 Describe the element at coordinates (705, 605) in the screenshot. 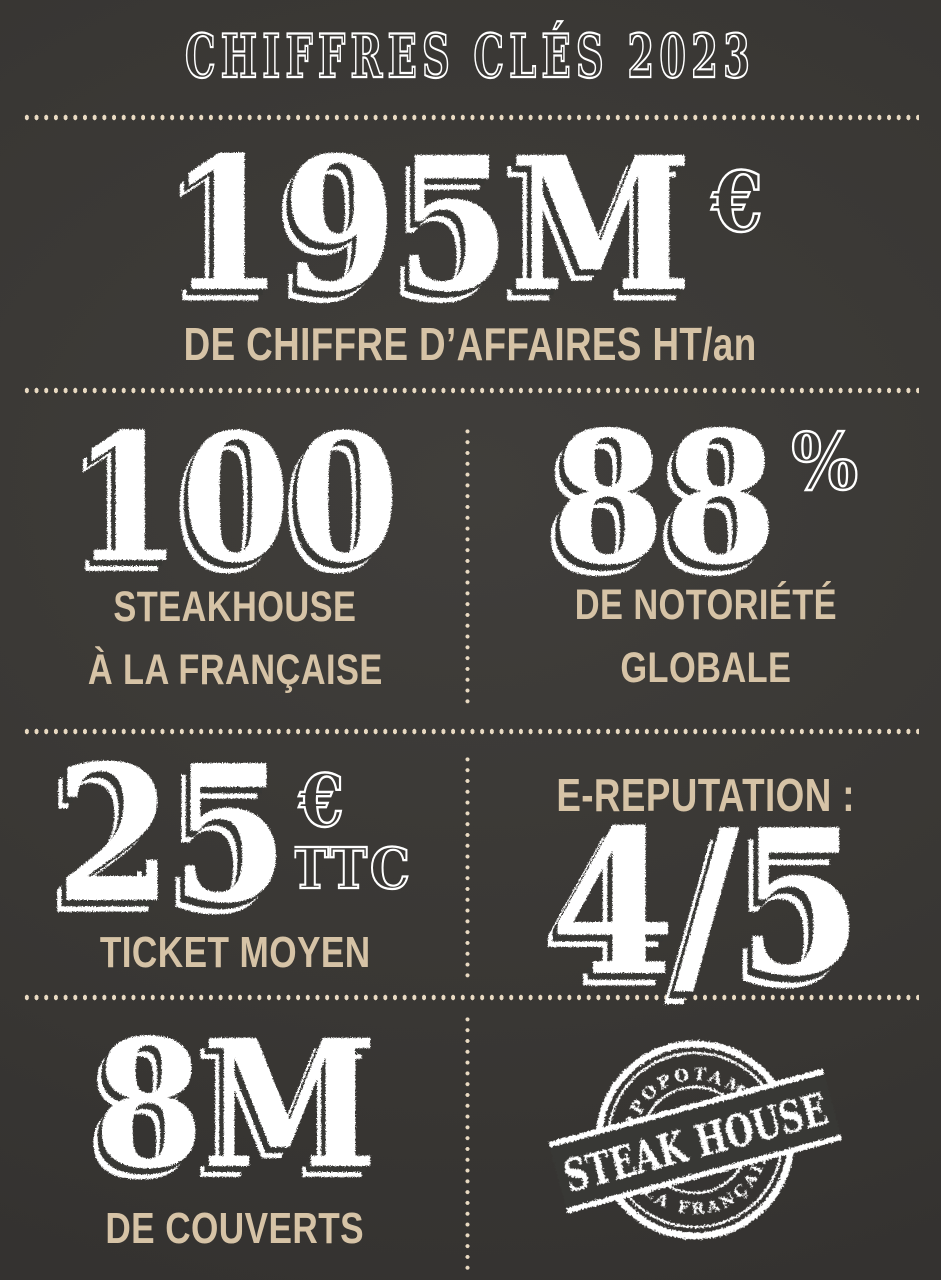

I see `stat-awareness-label-line1: DE NOTORIÉTÉ` at that location.